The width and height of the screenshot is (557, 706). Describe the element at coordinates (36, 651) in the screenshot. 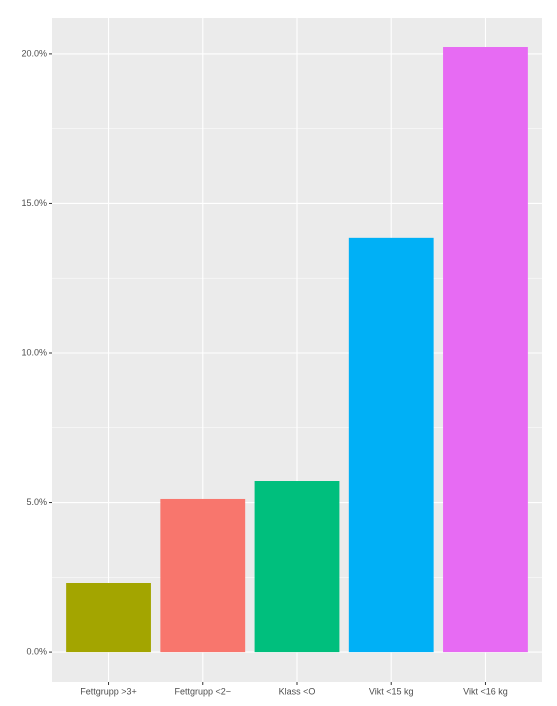

I see `y-tick-label: 0.0%` at that location.